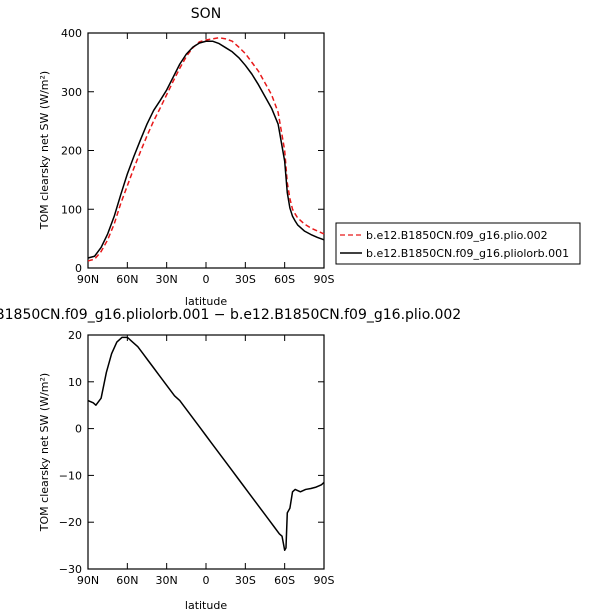 The width and height of the screenshot is (616, 616). I want to click on legend-box, so click(458, 243).